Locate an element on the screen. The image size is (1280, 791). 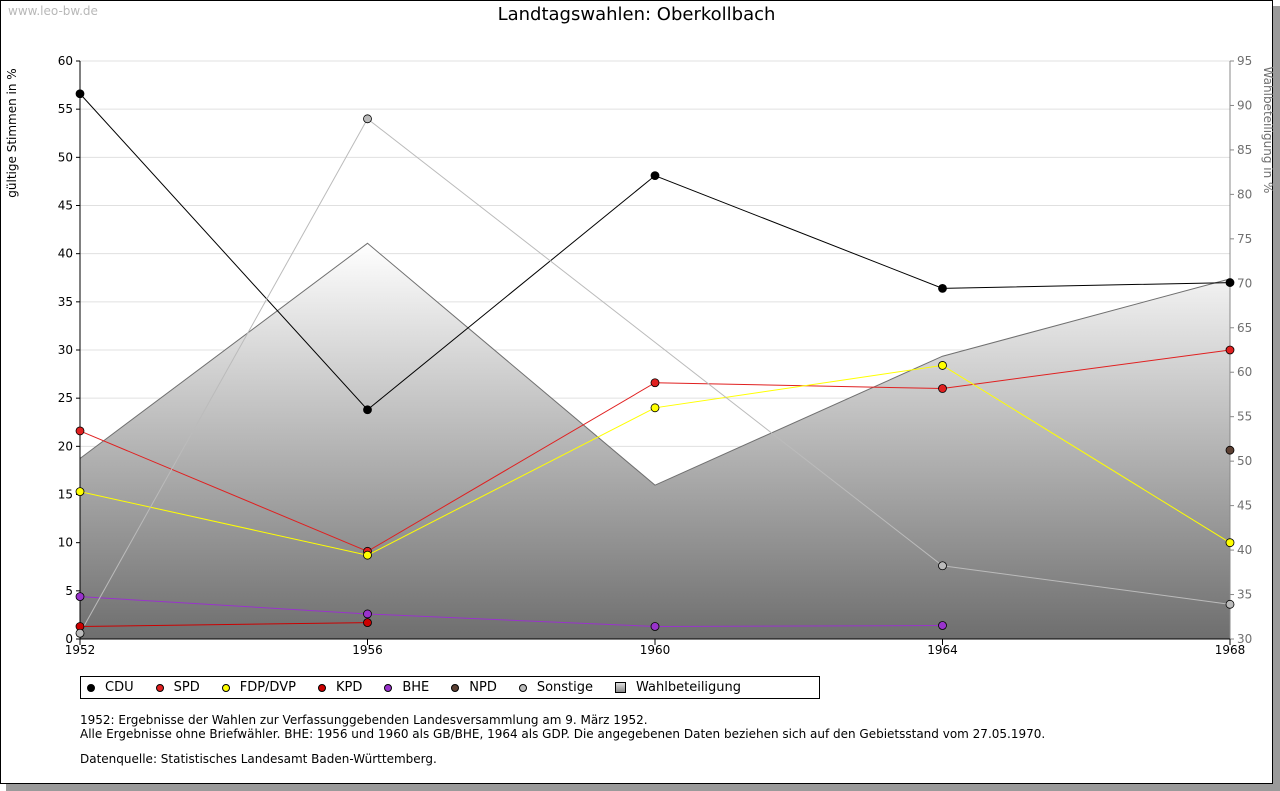
legend-item-sonstige: Sonstige is located at coordinates (556, 687).